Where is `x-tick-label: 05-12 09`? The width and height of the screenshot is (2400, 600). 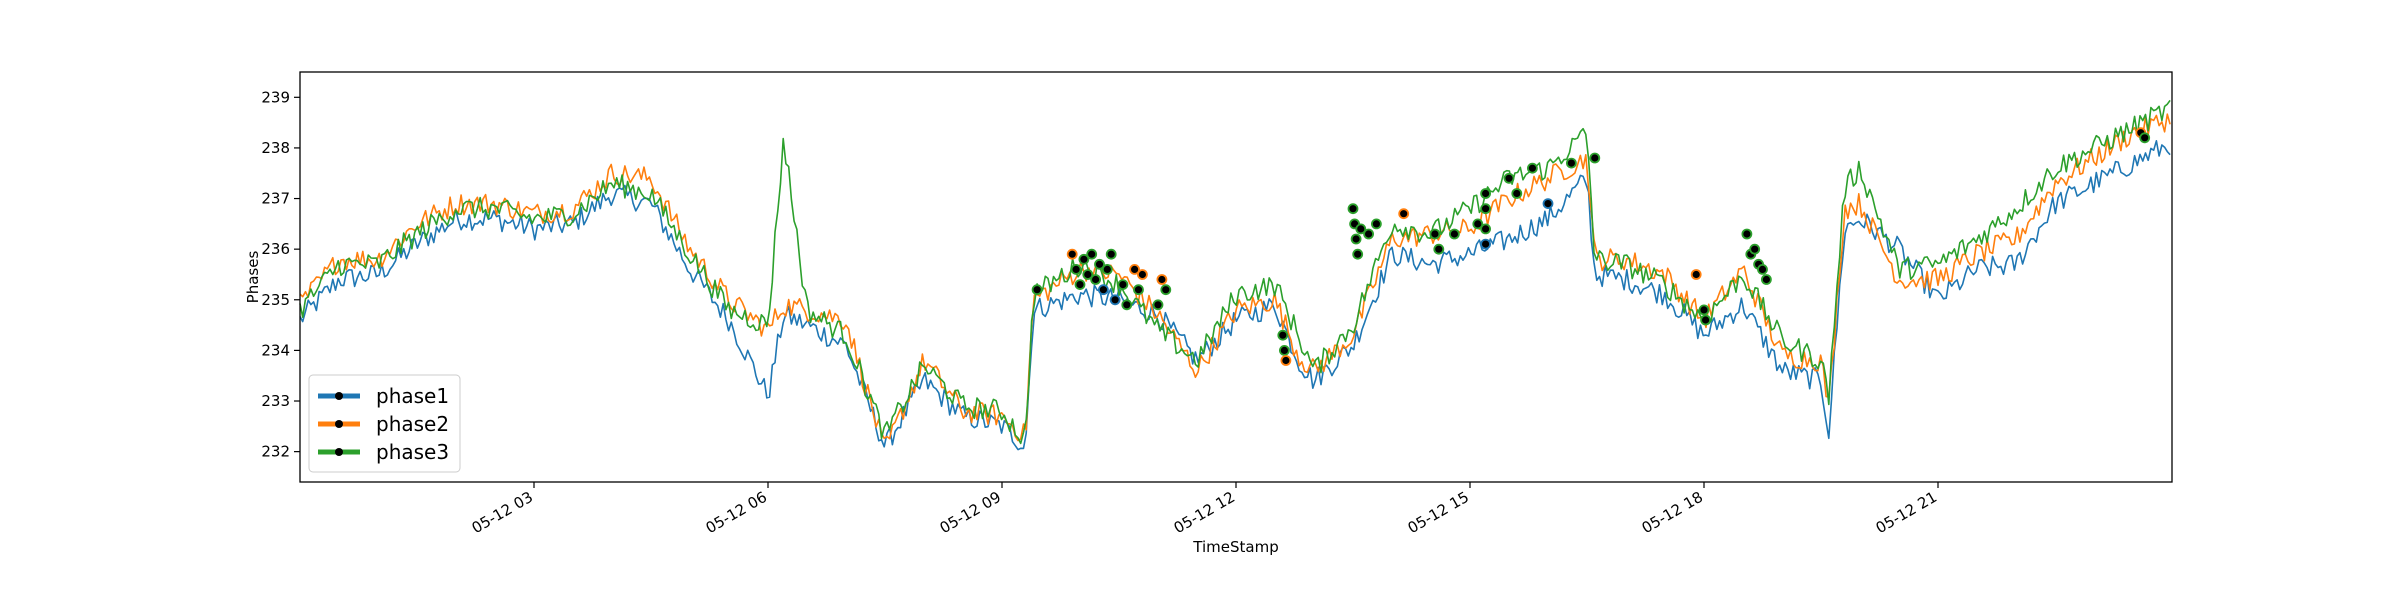 x-tick-label: 05-12 09 is located at coordinates (970, 512).